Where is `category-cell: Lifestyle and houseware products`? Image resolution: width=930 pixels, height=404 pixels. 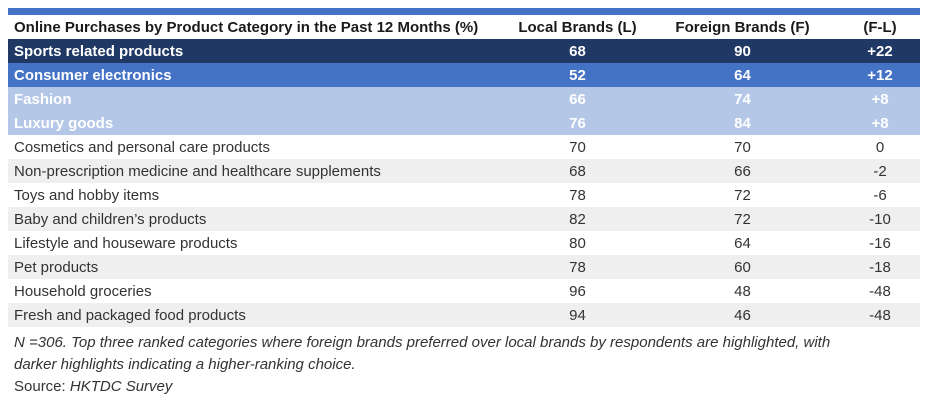 category-cell: Lifestyle and houseware products is located at coordinates (126, 243).